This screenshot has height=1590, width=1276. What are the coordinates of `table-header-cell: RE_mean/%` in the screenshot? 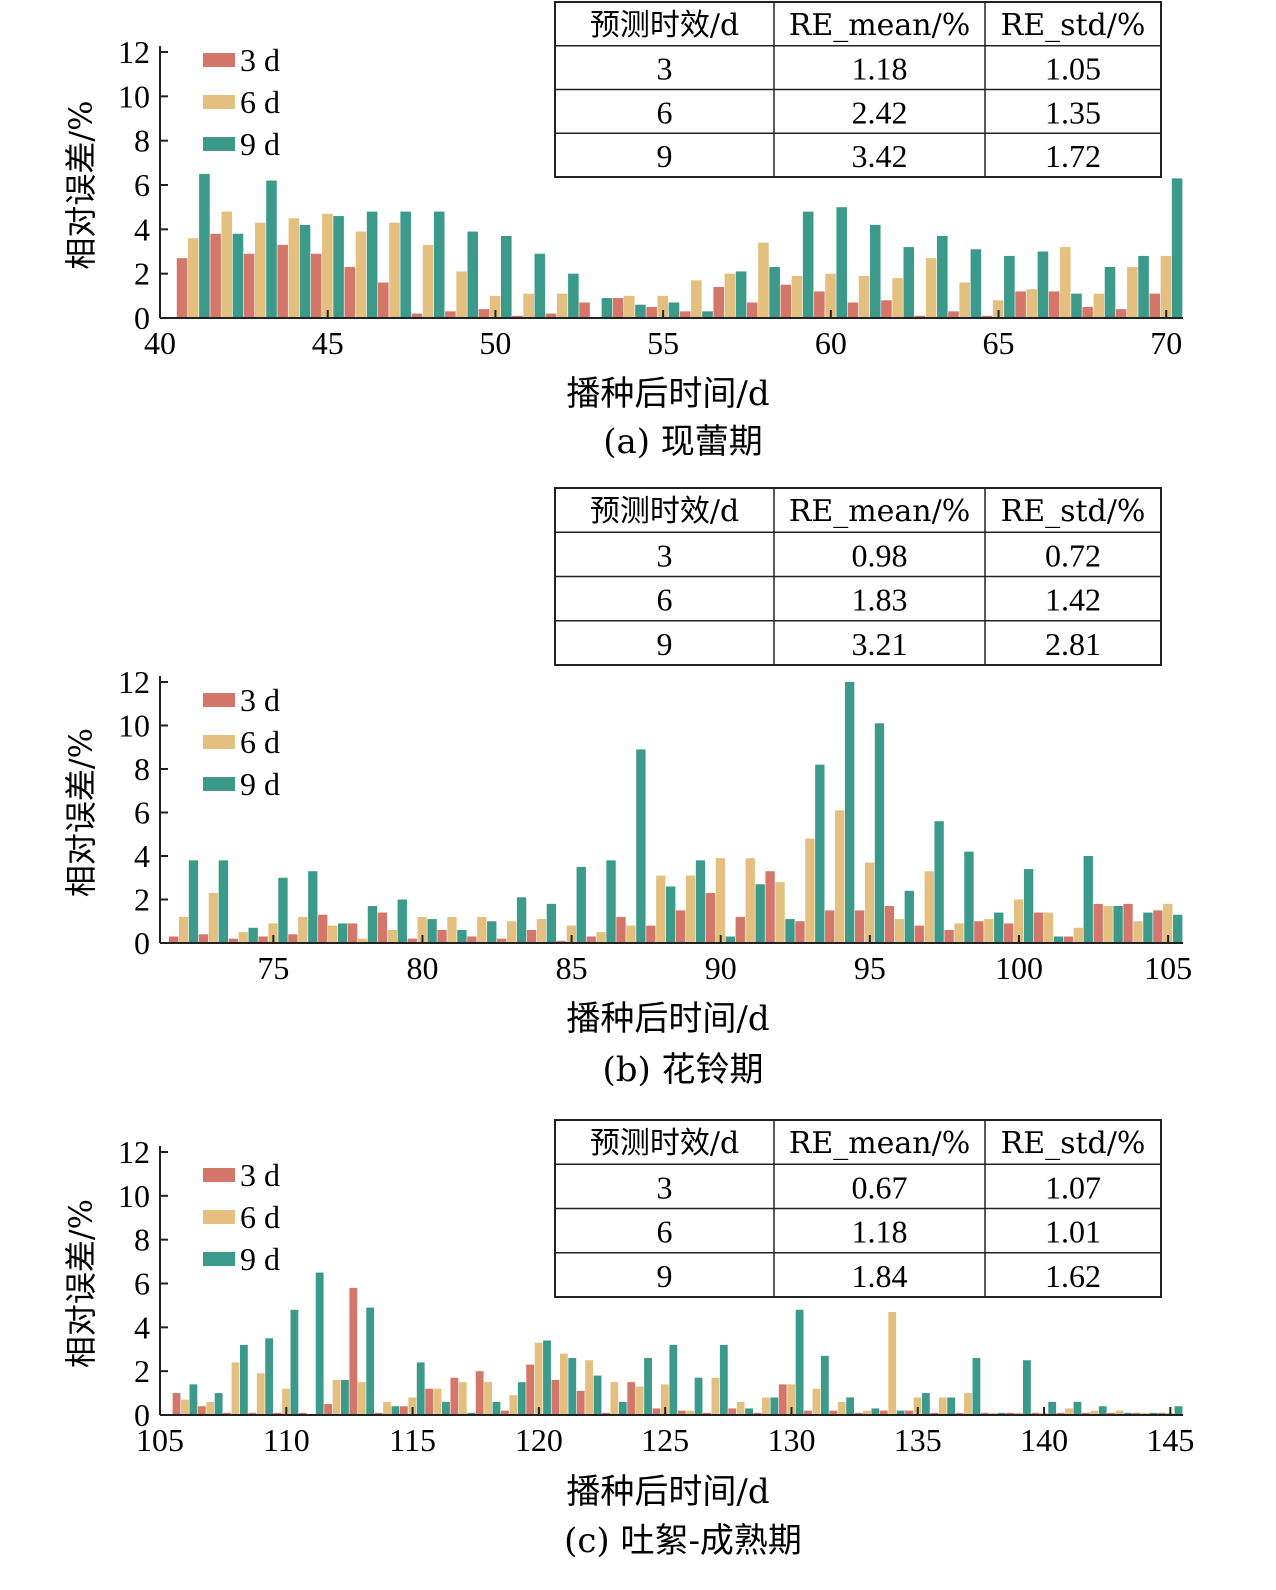 It's located at (880, 1143).